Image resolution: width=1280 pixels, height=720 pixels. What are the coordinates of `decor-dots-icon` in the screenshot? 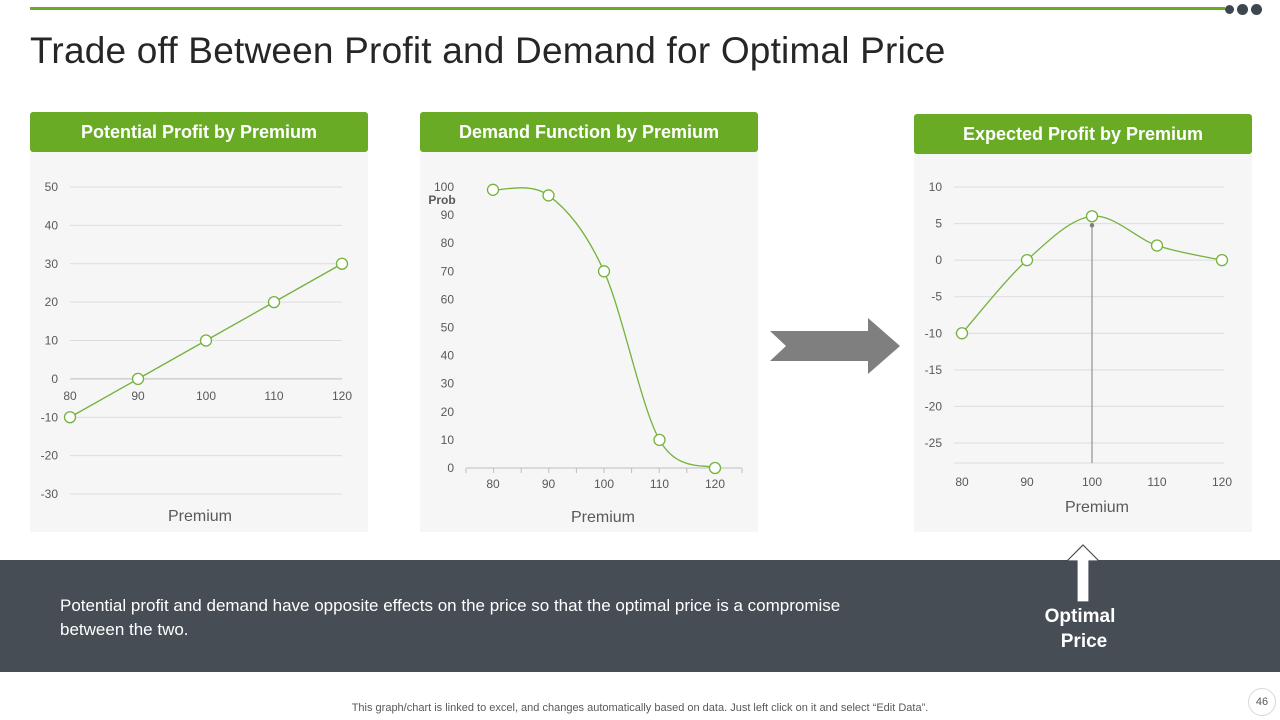 It's located at (1243, 9).